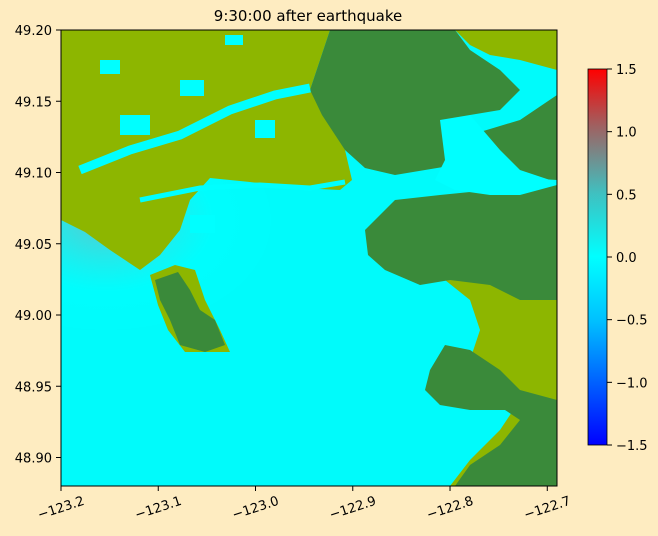  What do you see at coordinates (33, 174) in the screenshot?
I see `y-tick-label: 49.10` at bounding box center [33, 174].